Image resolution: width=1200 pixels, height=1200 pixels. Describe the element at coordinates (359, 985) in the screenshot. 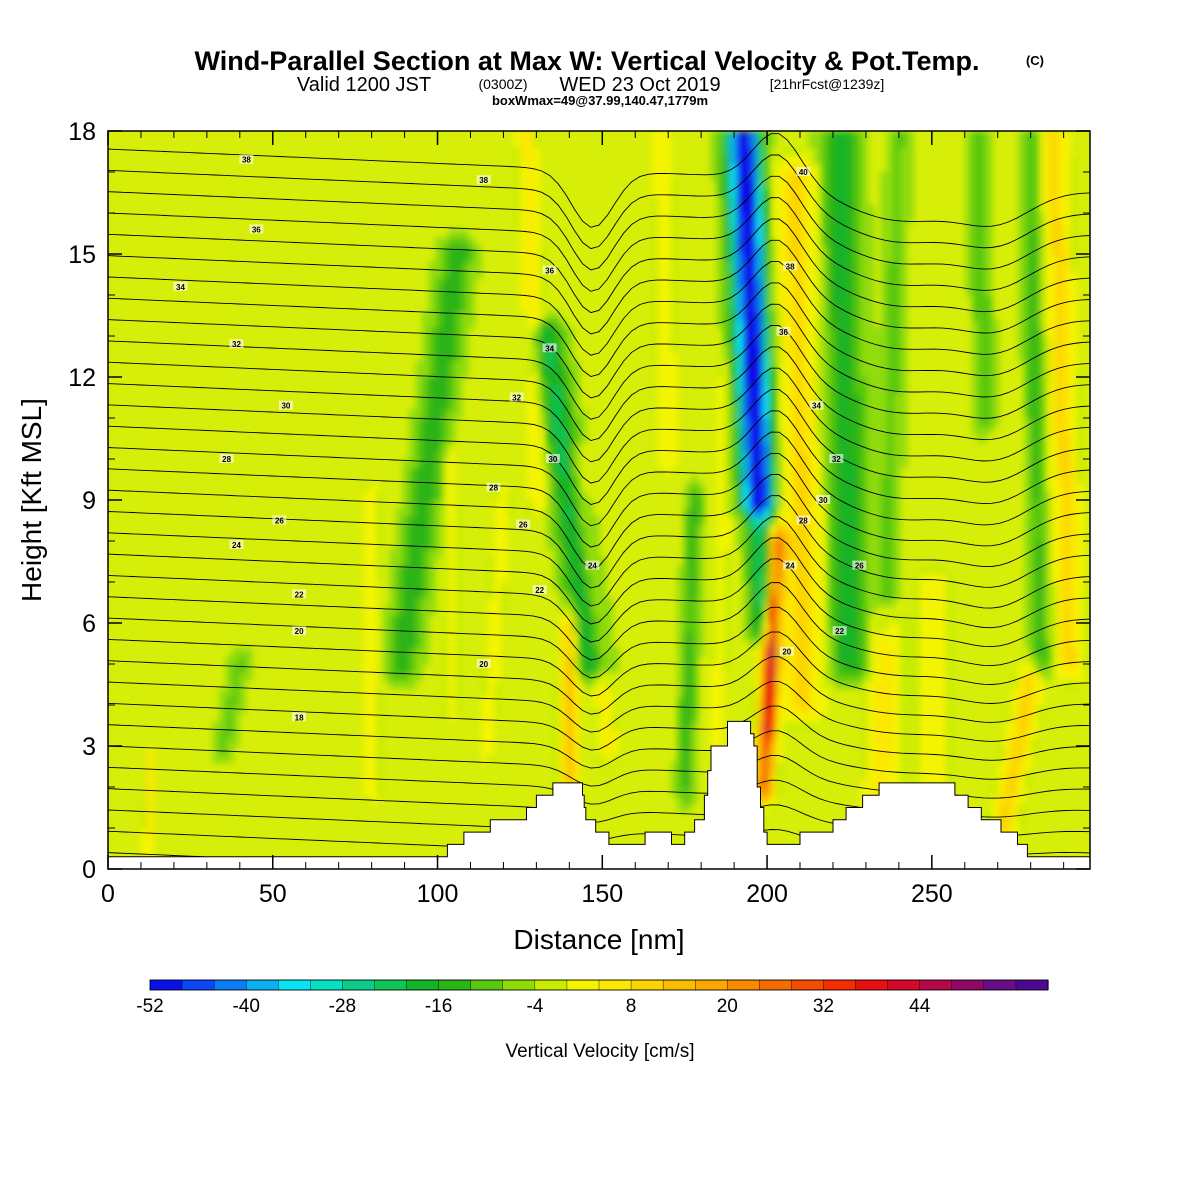

I see `colorbar-swatch` at that location.